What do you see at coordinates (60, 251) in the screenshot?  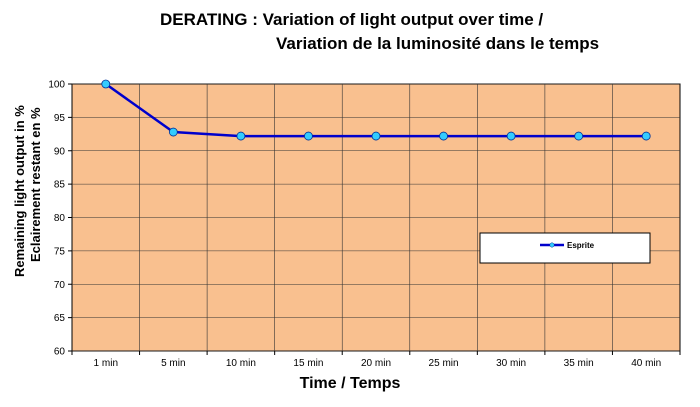 I see `y-tick-label: 75` at bounding box center [60, 251].